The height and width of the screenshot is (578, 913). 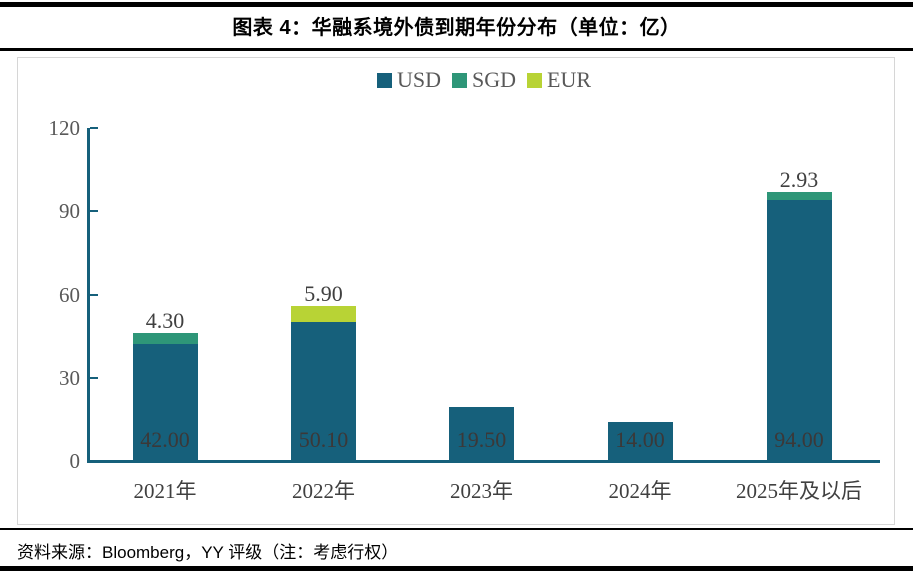 What do you see at coordinates (323, 491) in the screenshot?
I see `x-axis-category-label: 2022年` at bounding box center [323, 491].